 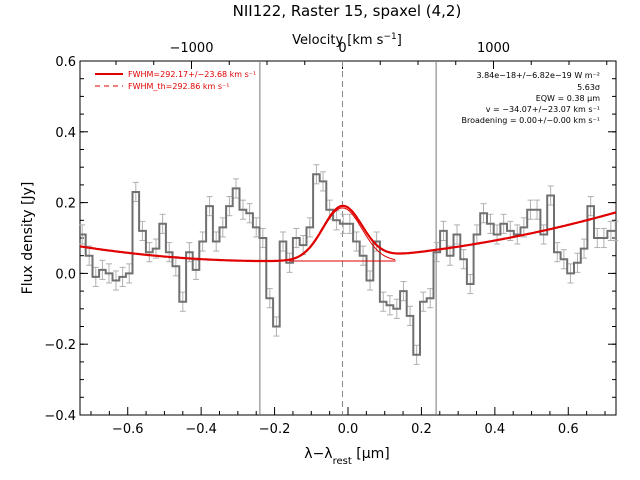 I want to click on legend-label-fwhm-th: FWHM_th=292.86 km s⁻¹, so click(x=178, y=86).